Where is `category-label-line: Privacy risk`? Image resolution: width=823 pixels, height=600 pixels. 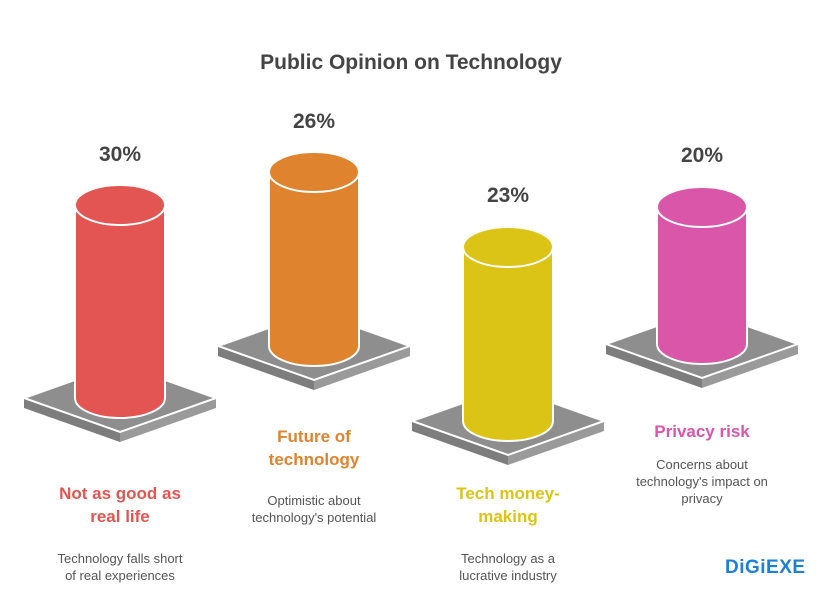 category-label-line: Privacy risk is located at coordinates (702, 431).